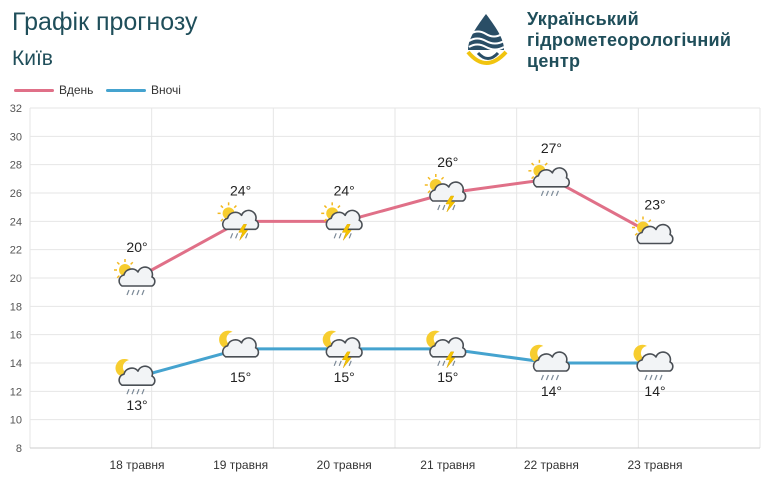 The width and height of the screenshot is (775, 491). I want to click on sun-cloud-icon, so click(653, 230).